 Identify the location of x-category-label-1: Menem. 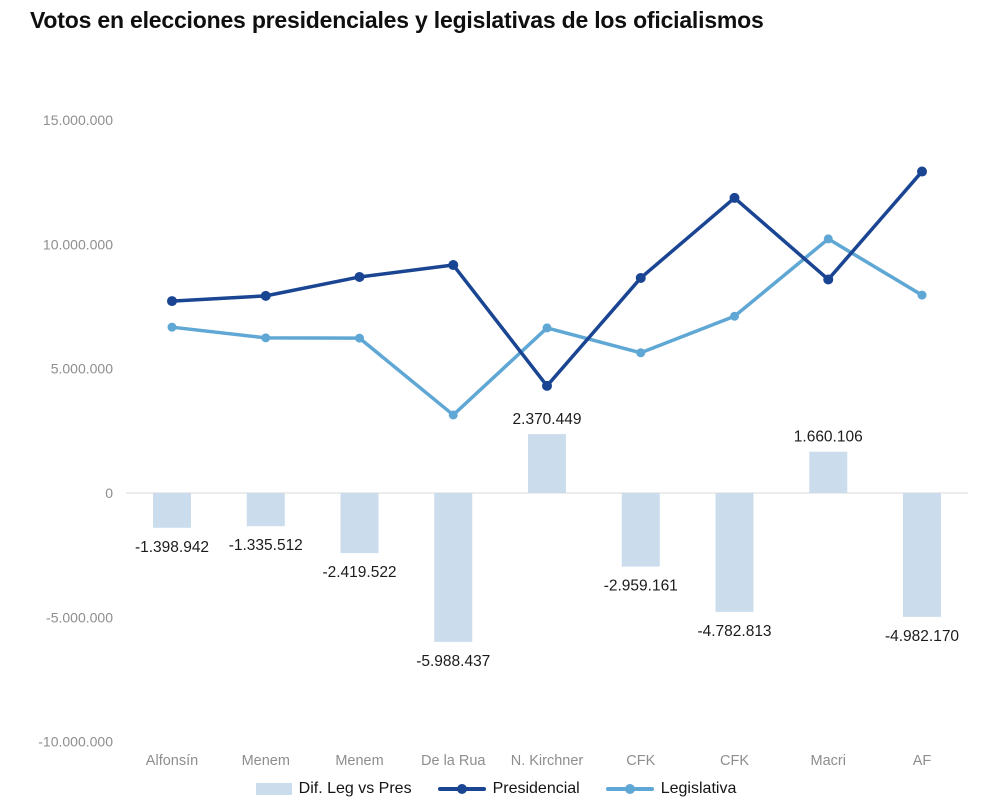
(266, 761).